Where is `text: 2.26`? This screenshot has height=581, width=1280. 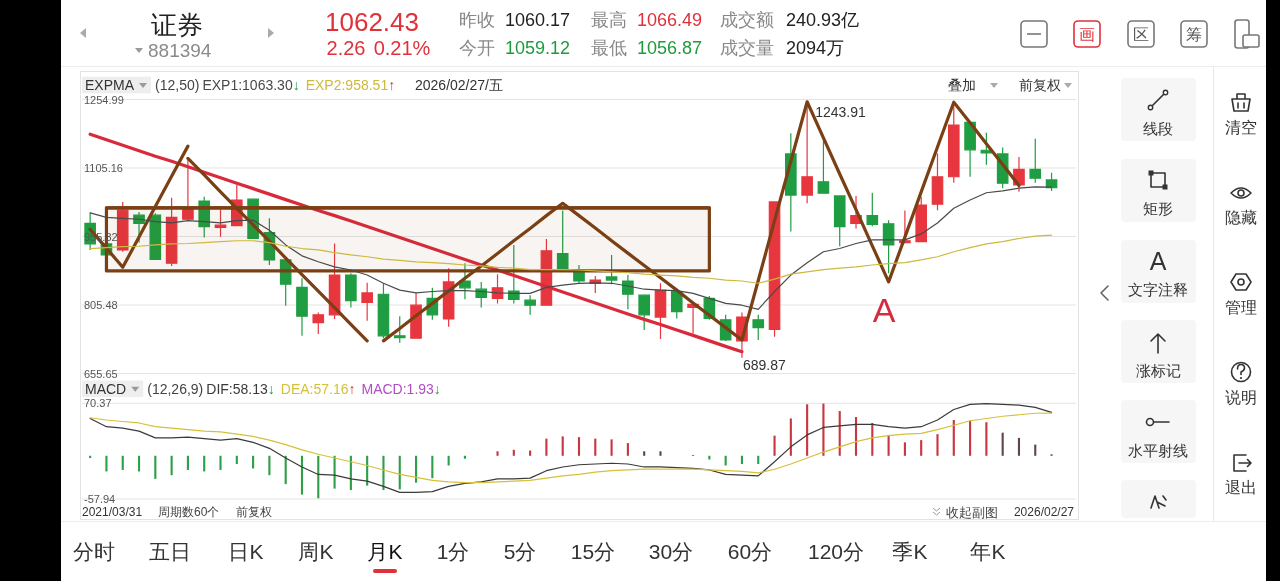 text: 2.26 is located at coordinates (346, 48).